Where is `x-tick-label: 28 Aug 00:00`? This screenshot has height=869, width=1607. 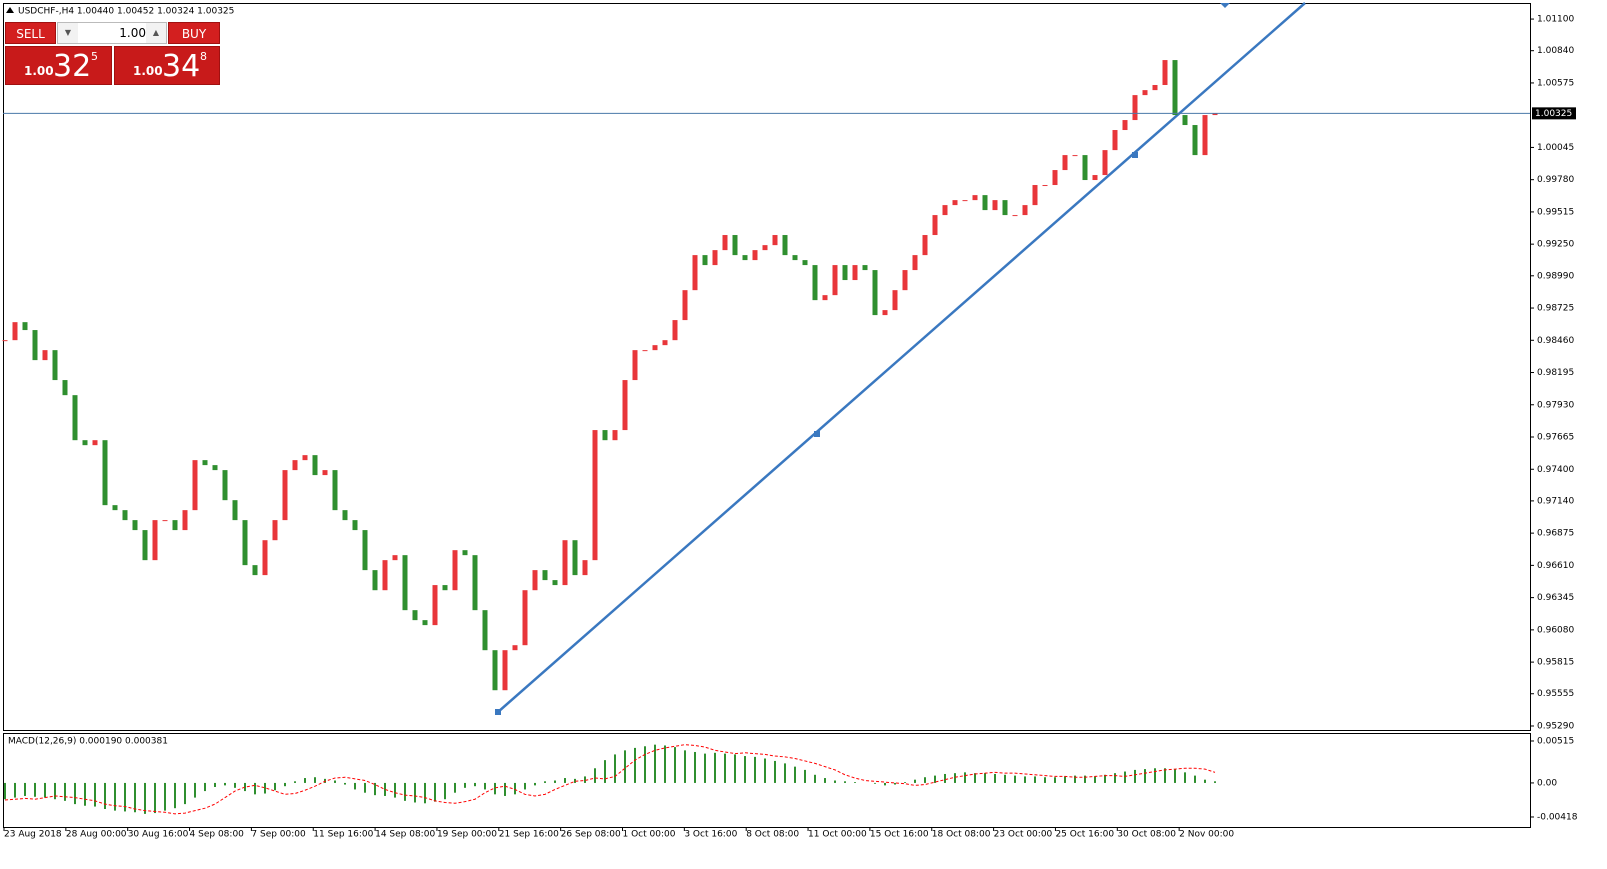 x-tick-label: 28 Aug 00:00 is located at coordinates (96, 835).